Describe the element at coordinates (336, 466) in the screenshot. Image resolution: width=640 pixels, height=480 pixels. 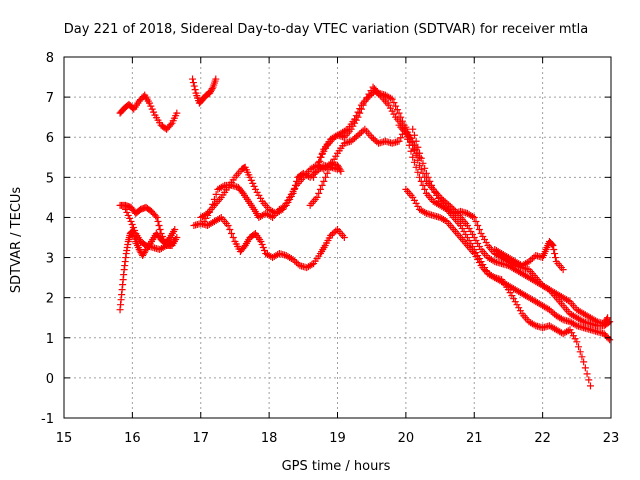
I see `x-axis-label: GPS time / hours` at that location.